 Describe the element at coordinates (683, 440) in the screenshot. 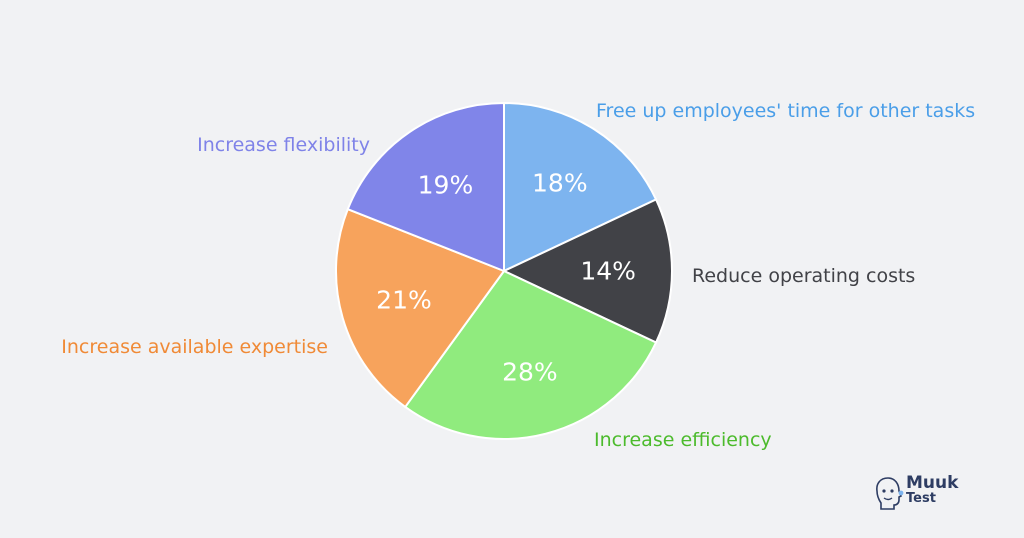

I see `pie-category-label-3: Increase efficiency` at that location.